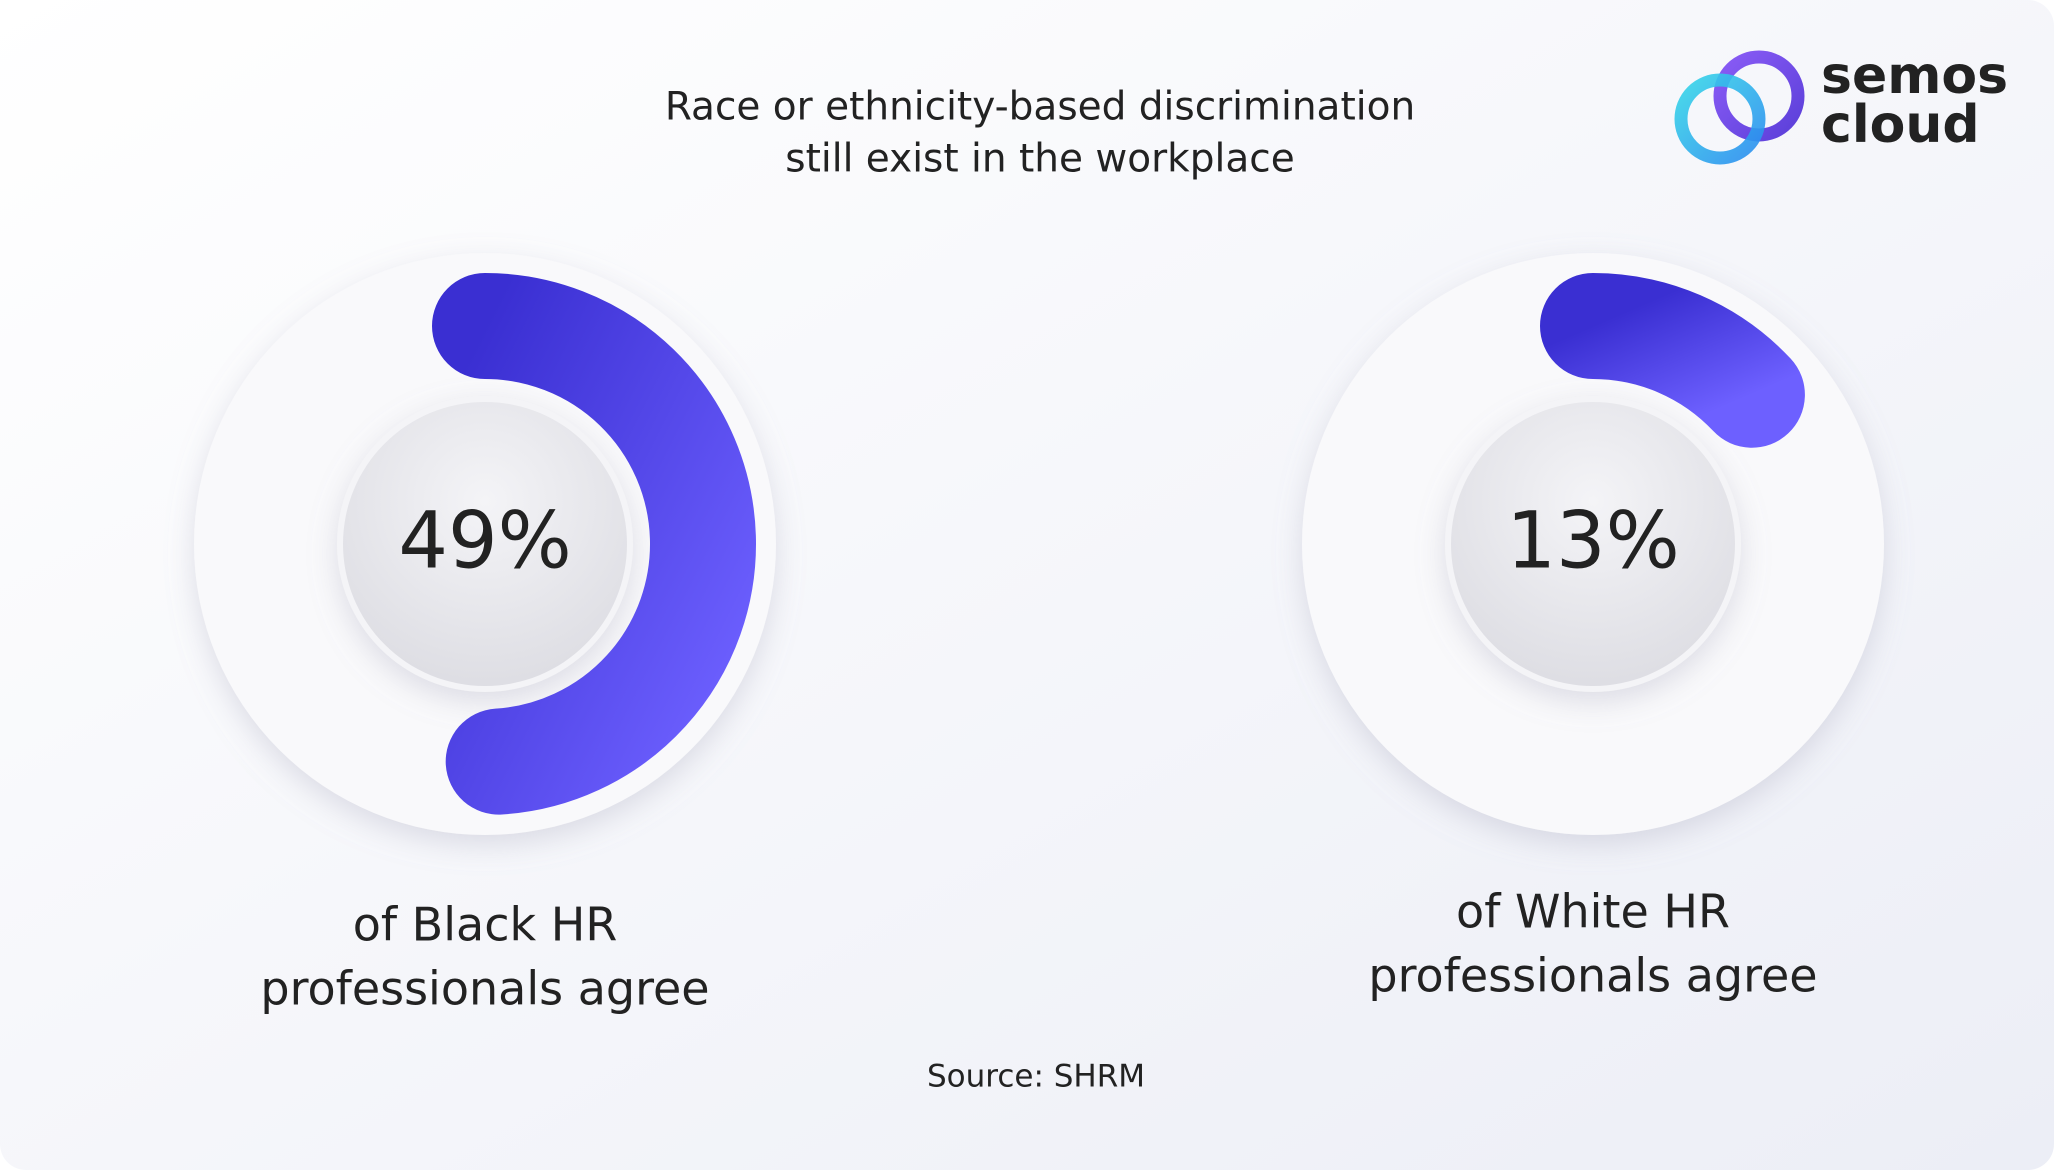 This screenshot has height=1170, width=2054. Describe the element at coordinates (484, 541) in the screenshot. I see `value-label: 49%` at that location.